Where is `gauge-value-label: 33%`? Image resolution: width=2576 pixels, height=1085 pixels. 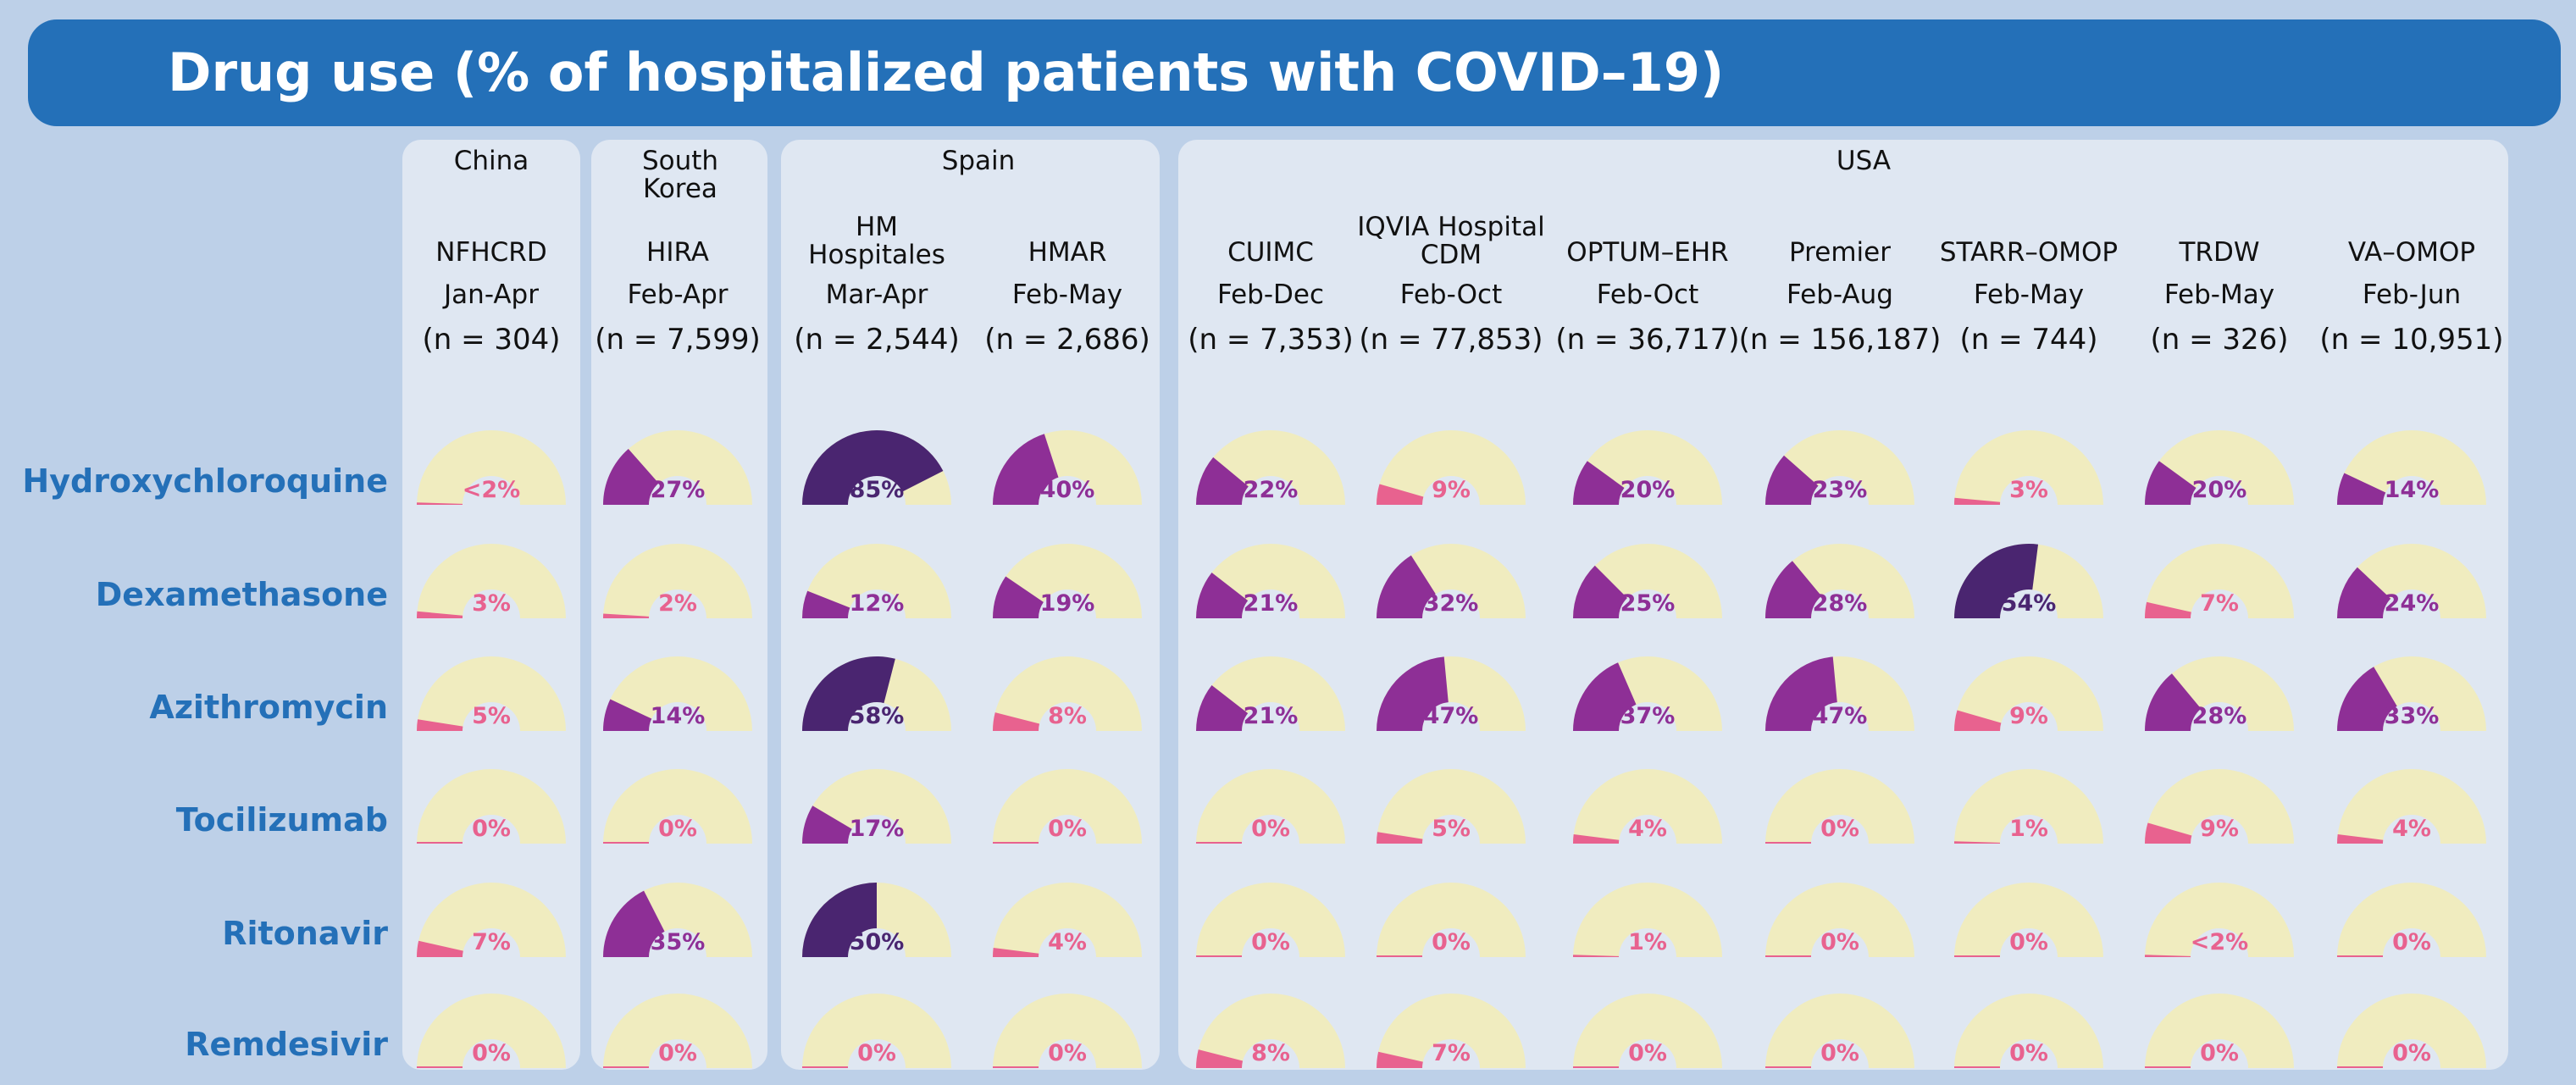
gauge-value-label: 33% is located at coordinates (2412, 716).